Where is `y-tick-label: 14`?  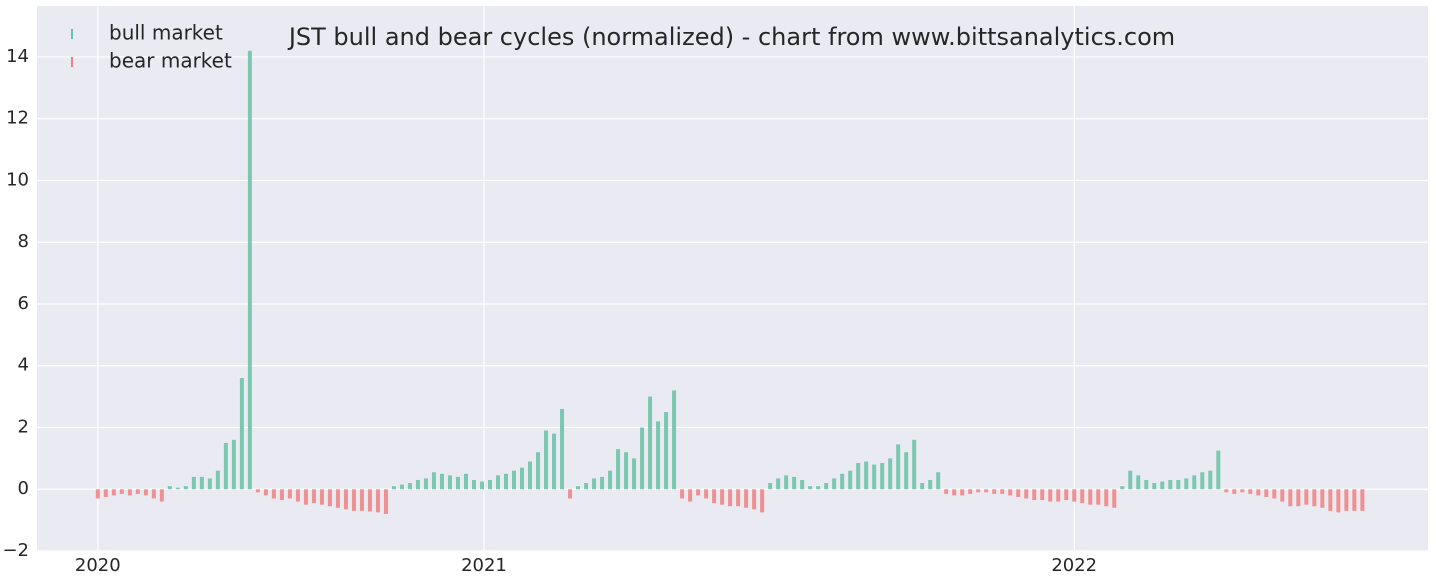 y-tick-label: 14 is located at coordinates (17, 56).